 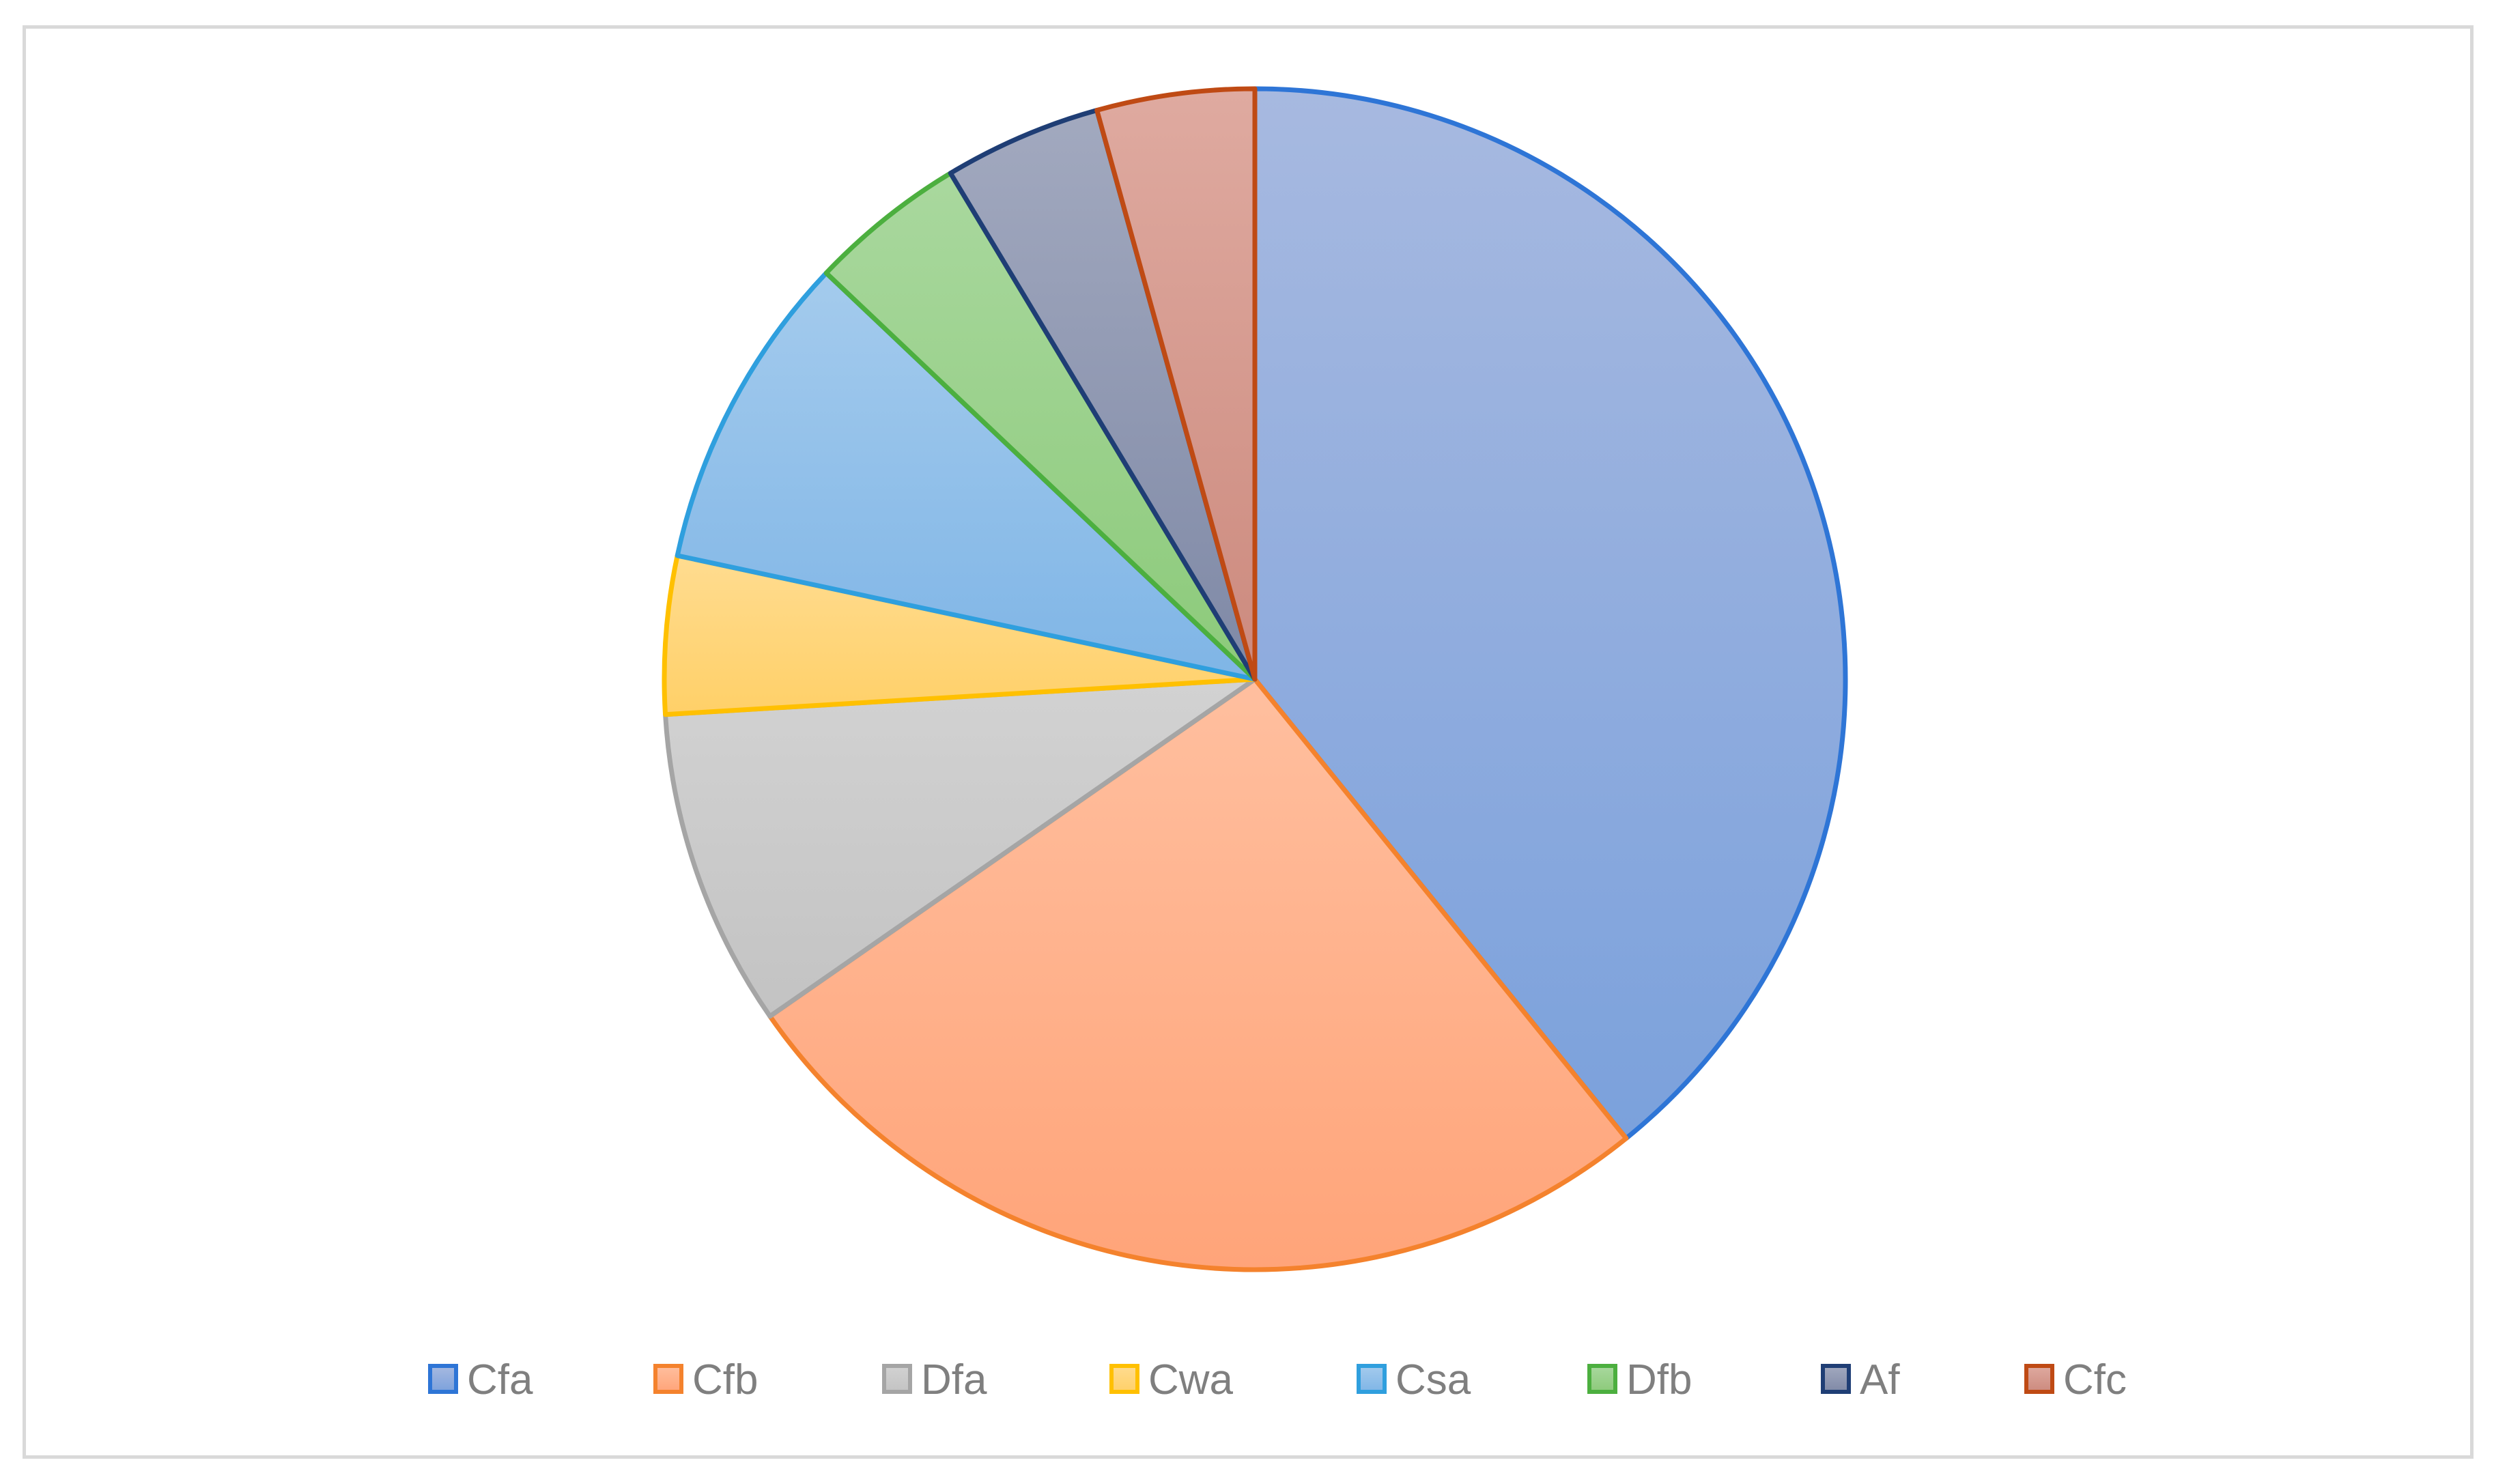 I want to click on legend-swatch-csa, so click(x=1372, y=1379).